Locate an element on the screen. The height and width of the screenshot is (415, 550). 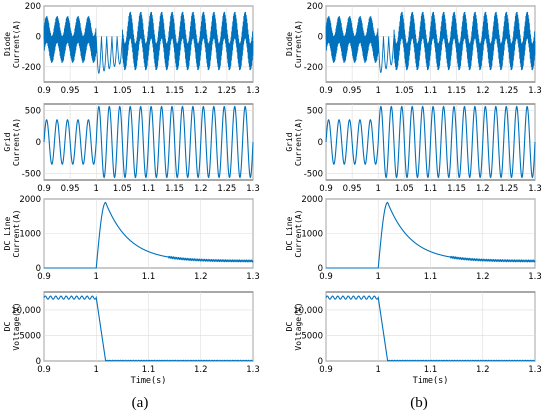
a-grid-xtick-label: 1.1 is located at coordinates (149, 189).